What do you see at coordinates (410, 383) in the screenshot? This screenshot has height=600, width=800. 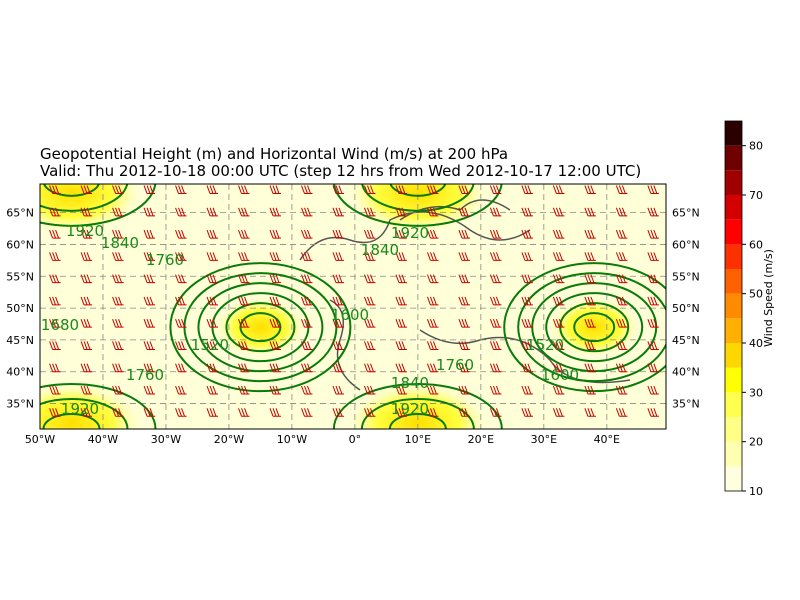 I see `contour-label: 1840` at bounding box center [410, 383].